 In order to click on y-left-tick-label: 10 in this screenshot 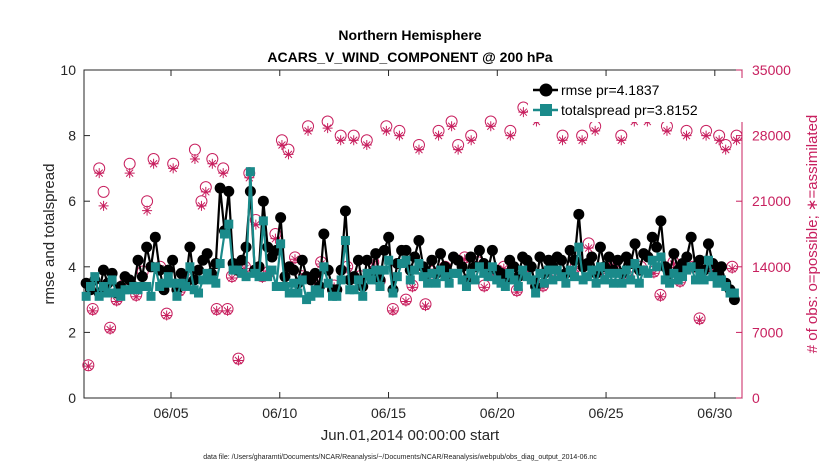, I will do `click(68, 70)`.